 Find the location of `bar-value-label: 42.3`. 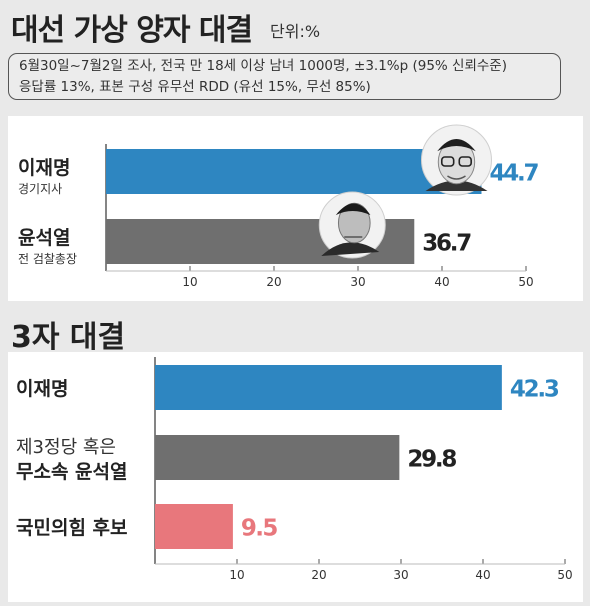

bar-value-label: 42.3 is located at coordinates (535, 390).